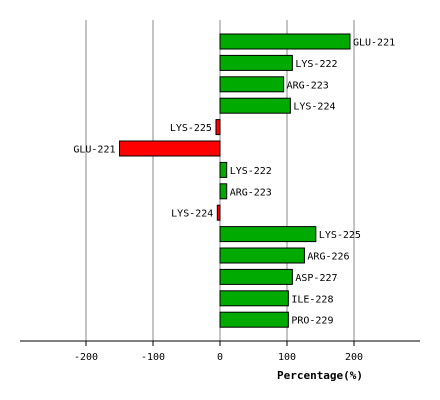 The width and height of the screenshot is (440, 400). I want to click on bar-label-2: ARG-223, so click(308, 85).